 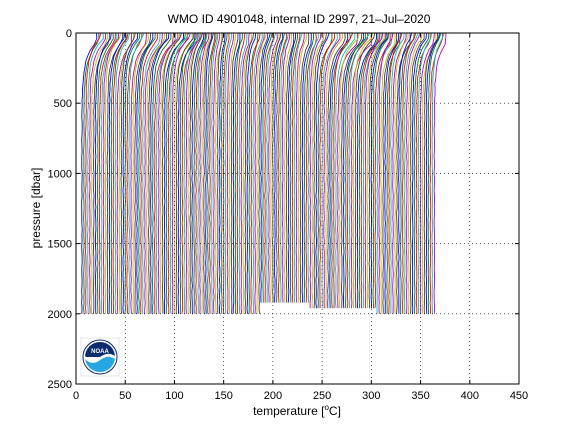 What do you see at coordinates (125, 396) in the screenshot?
I see `x-tick-label: 50` at bounding box center [125, 396].